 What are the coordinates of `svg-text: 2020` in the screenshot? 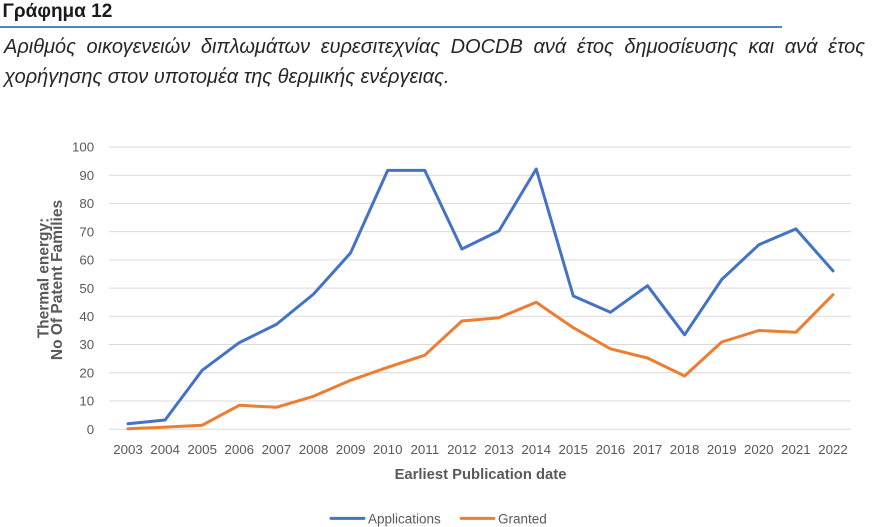 It's located at (759, 449).